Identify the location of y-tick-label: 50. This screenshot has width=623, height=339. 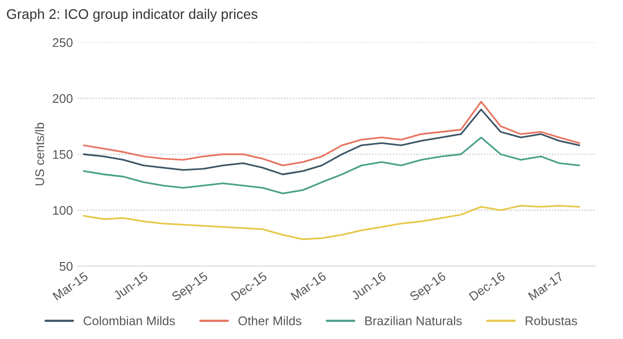
(66, 266).